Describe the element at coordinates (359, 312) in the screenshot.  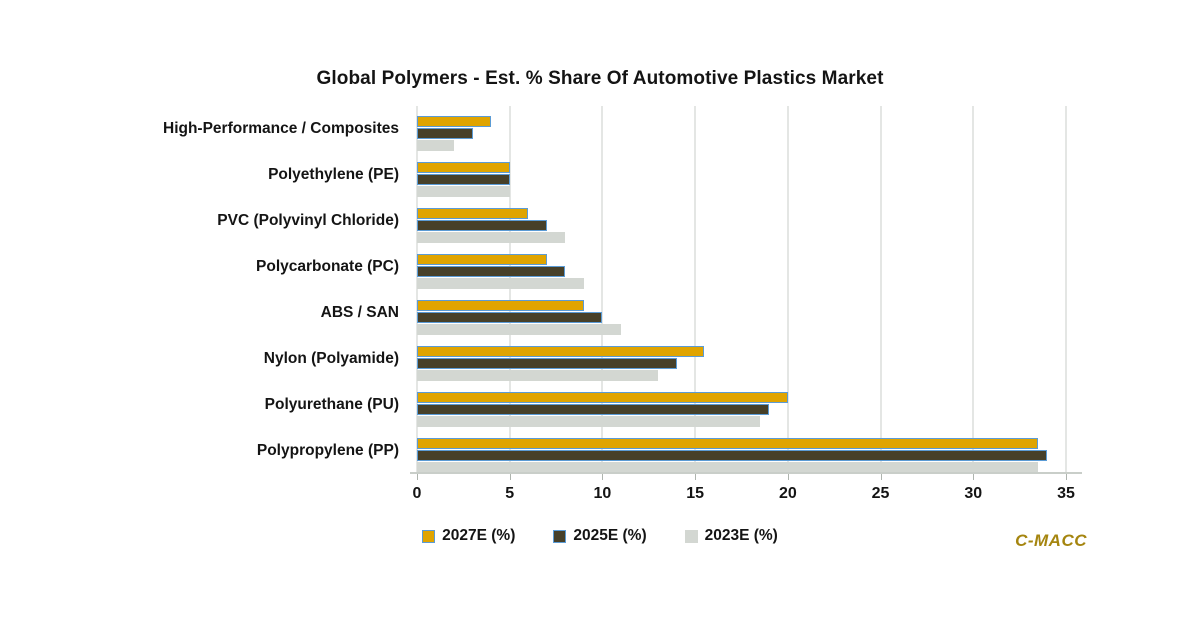
I see `category-label: ABS / SAN` at that location.